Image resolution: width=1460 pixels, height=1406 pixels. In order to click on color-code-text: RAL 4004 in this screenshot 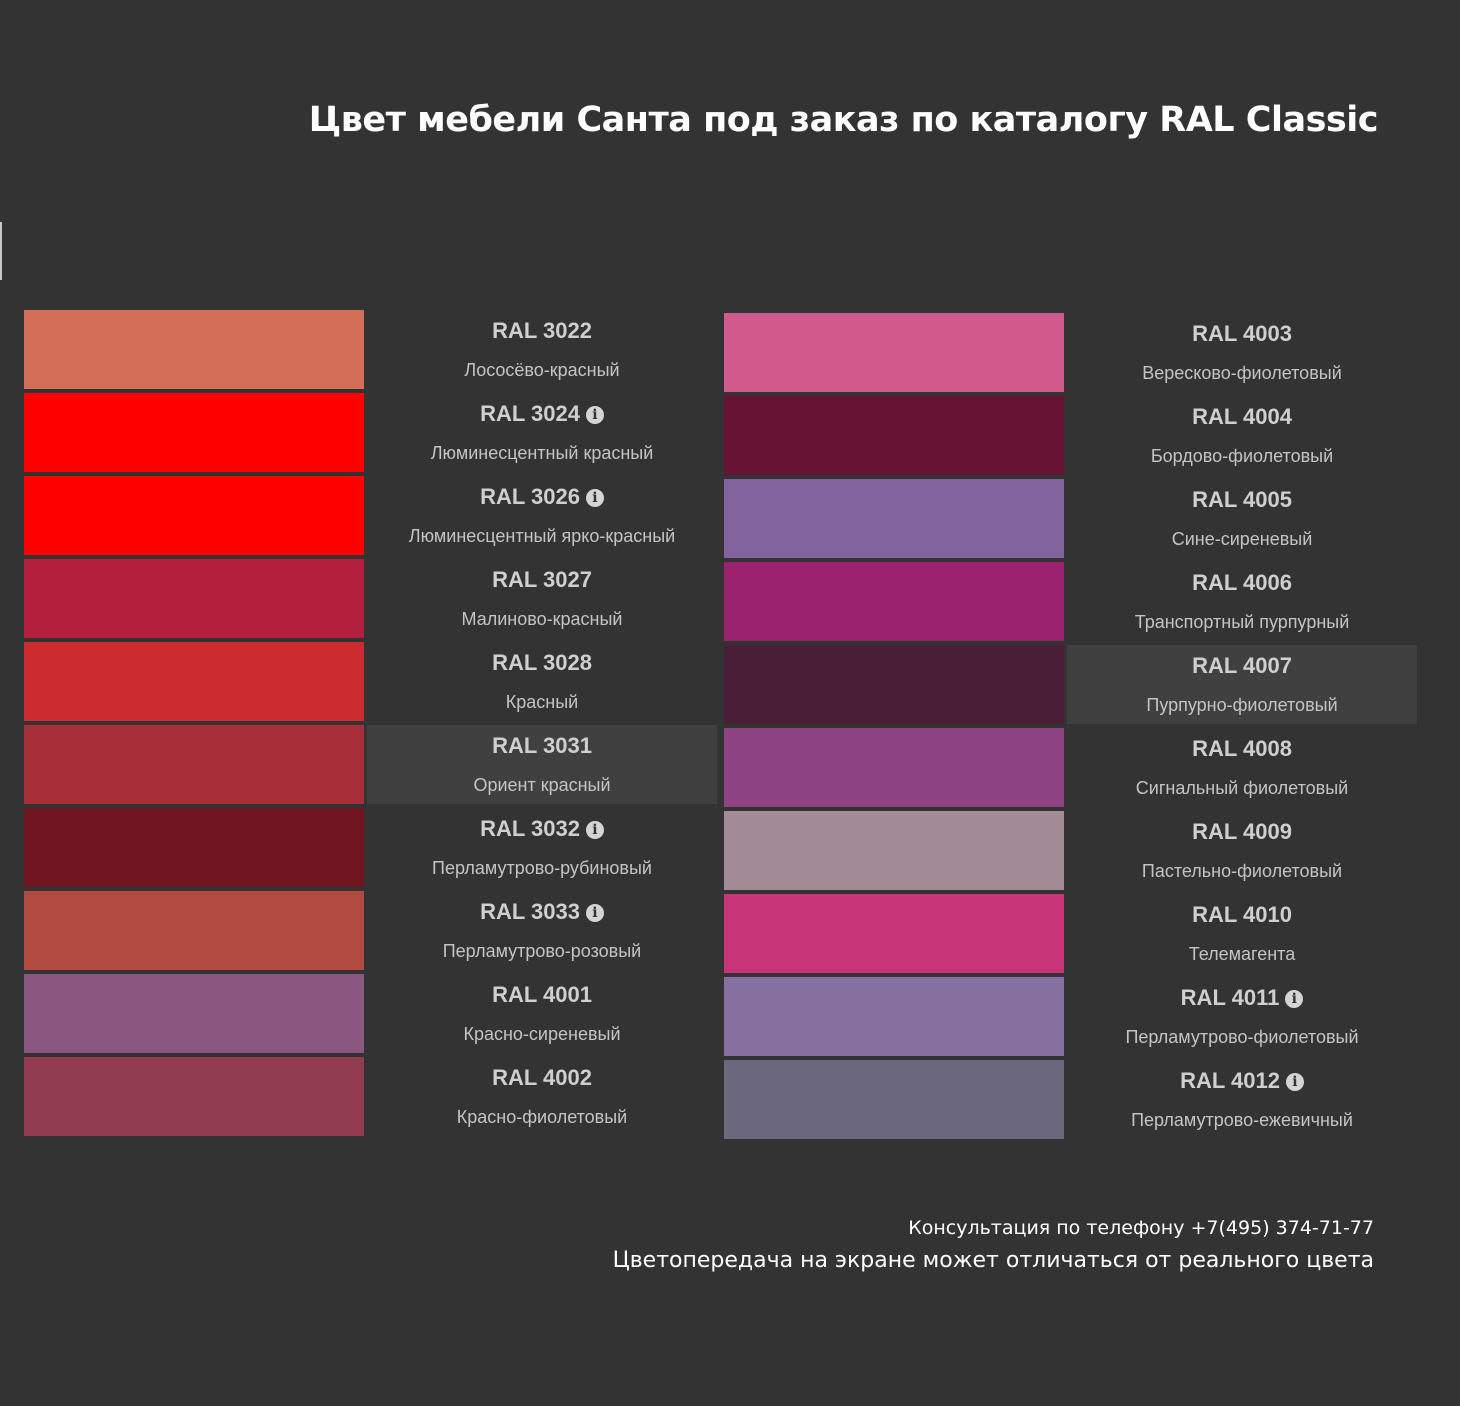, I will do `click(1242, 416)`.